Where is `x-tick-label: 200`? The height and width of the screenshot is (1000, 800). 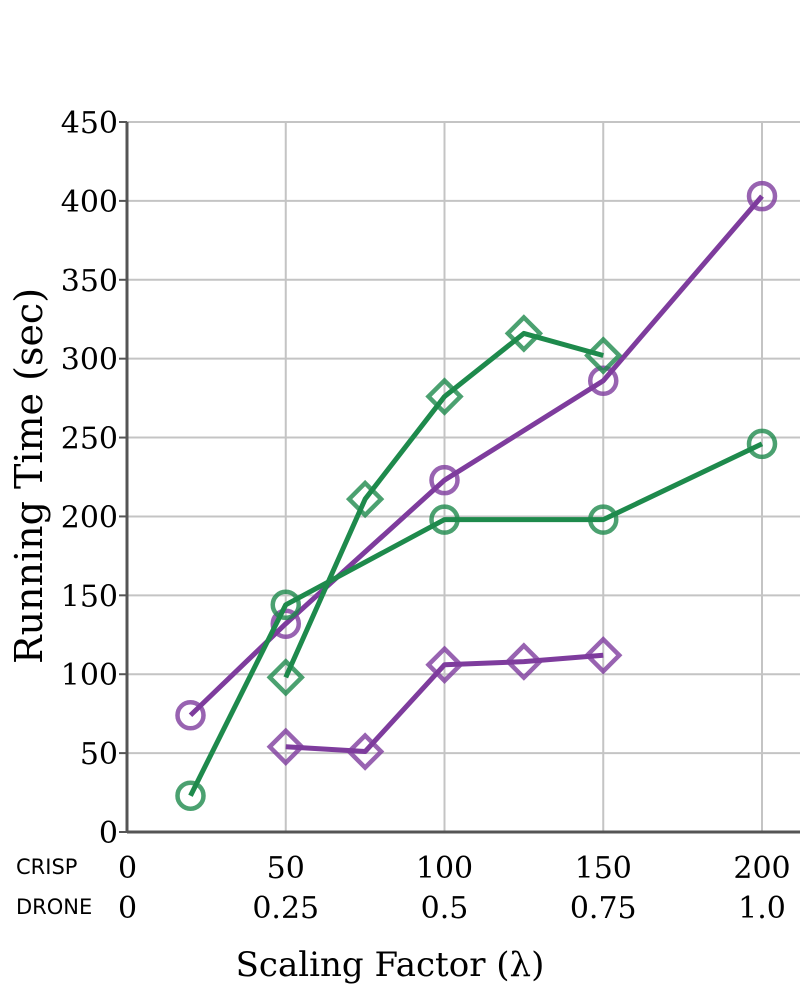 x-tick-label: 200 is located at coordinates (761, 868).